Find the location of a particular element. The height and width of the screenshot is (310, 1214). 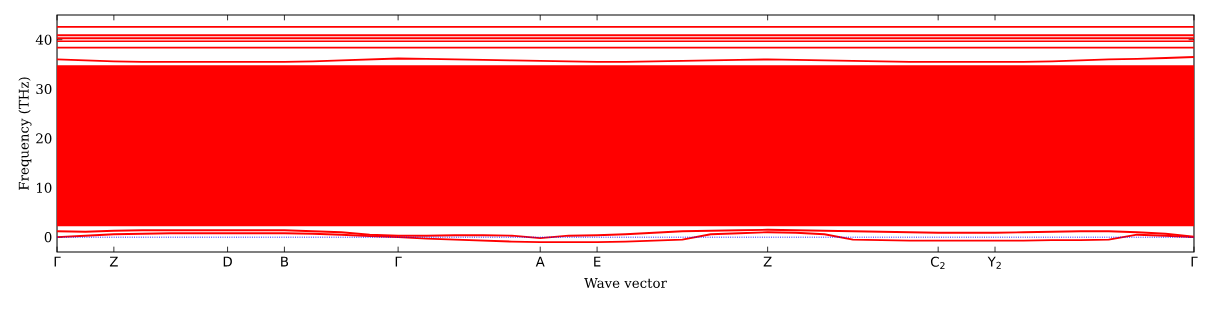

x-tick-label: Y$_{2}$ is located at coordinates (994, 262).